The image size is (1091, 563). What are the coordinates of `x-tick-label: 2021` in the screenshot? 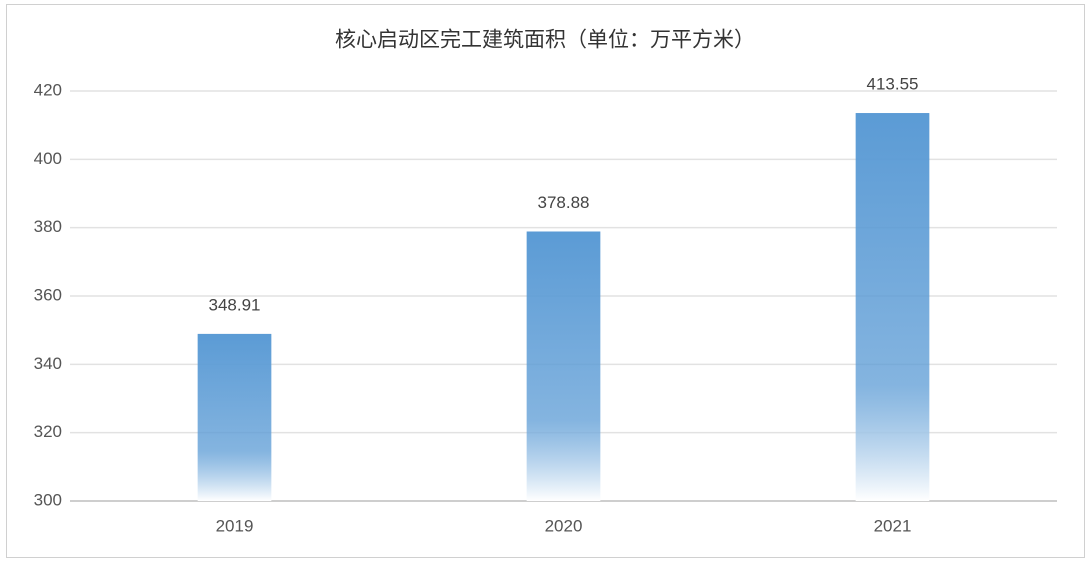 It's located at (893, 525).